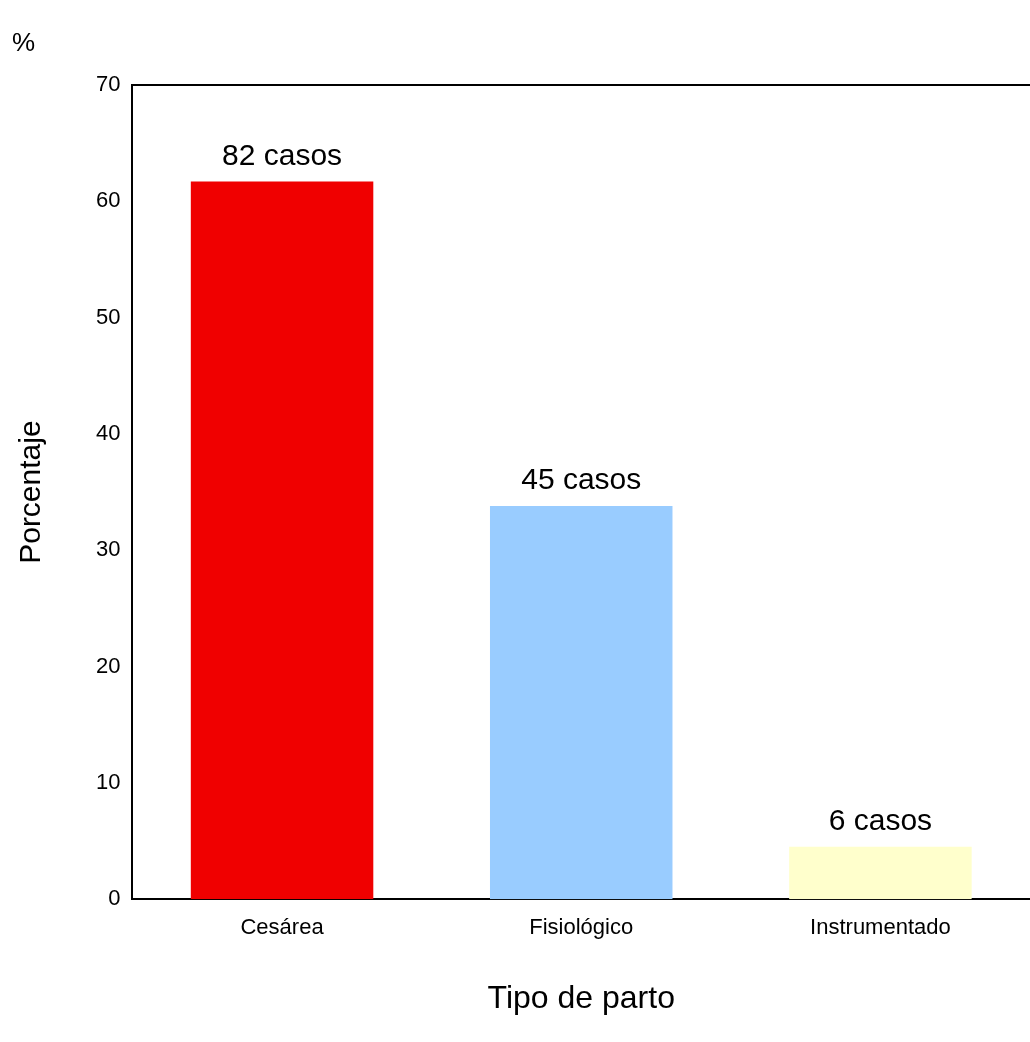  Describe the element at coordinates (30, 492) in the screenshot. I see `y-axis-title: Porcentaje` at that location.